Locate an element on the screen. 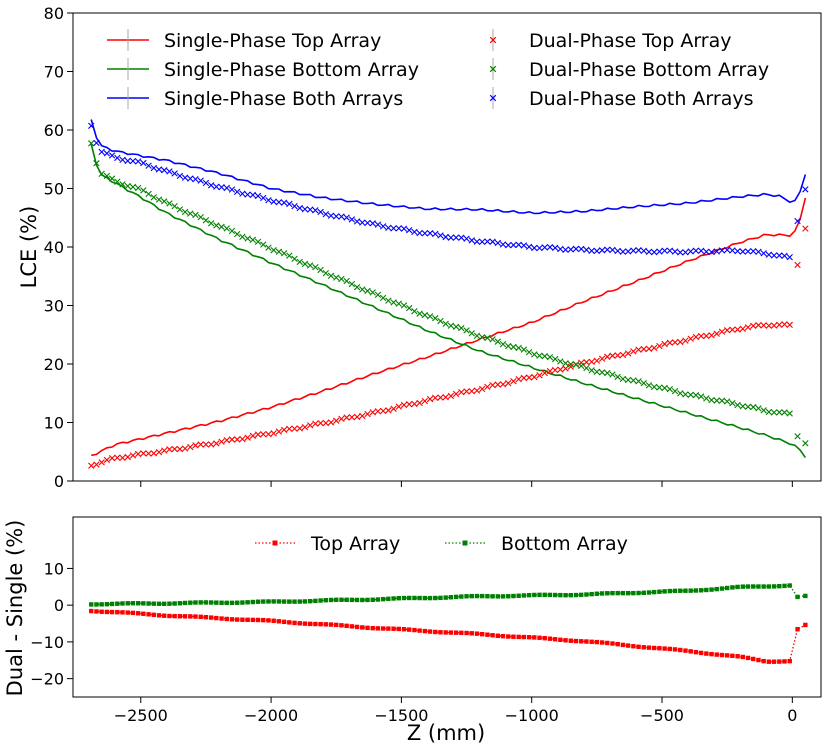 The image size is (826, 750). single-phase-top-array-legend-label: Single-Phase Top Array is located at coordinates (272, 41).